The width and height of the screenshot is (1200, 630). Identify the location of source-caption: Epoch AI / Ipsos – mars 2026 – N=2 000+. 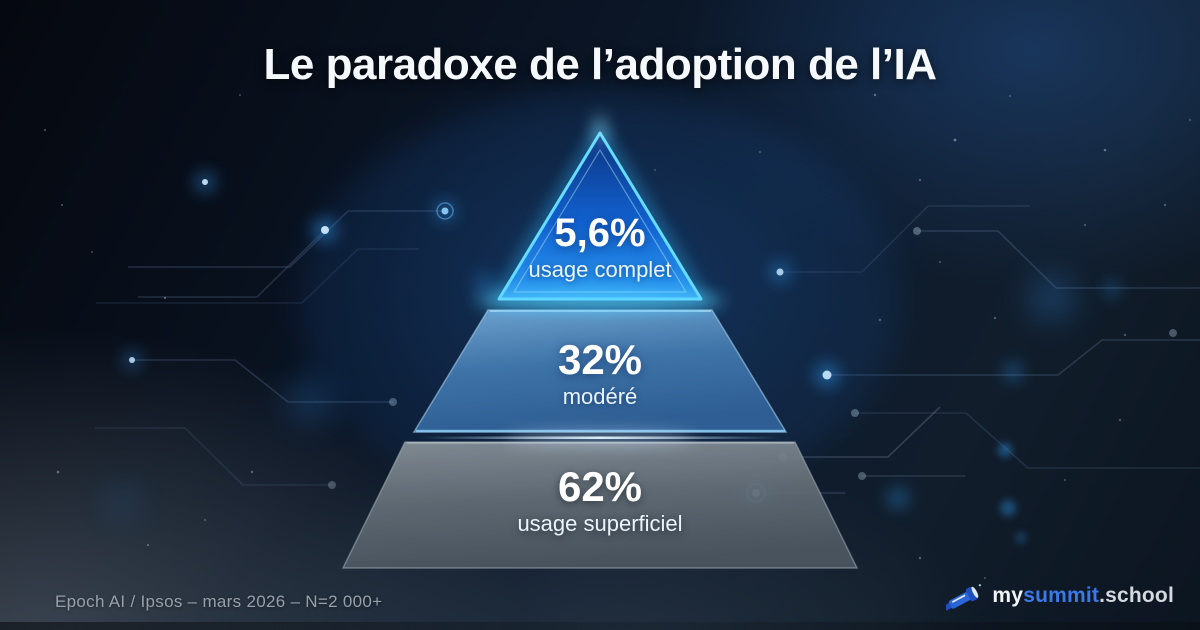
(219, 601).